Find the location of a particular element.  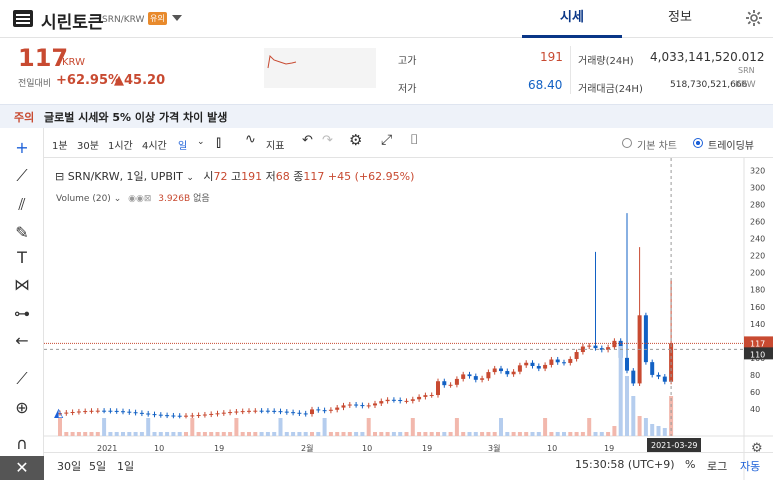

bottom-bar is located at coordinates (408, 466).